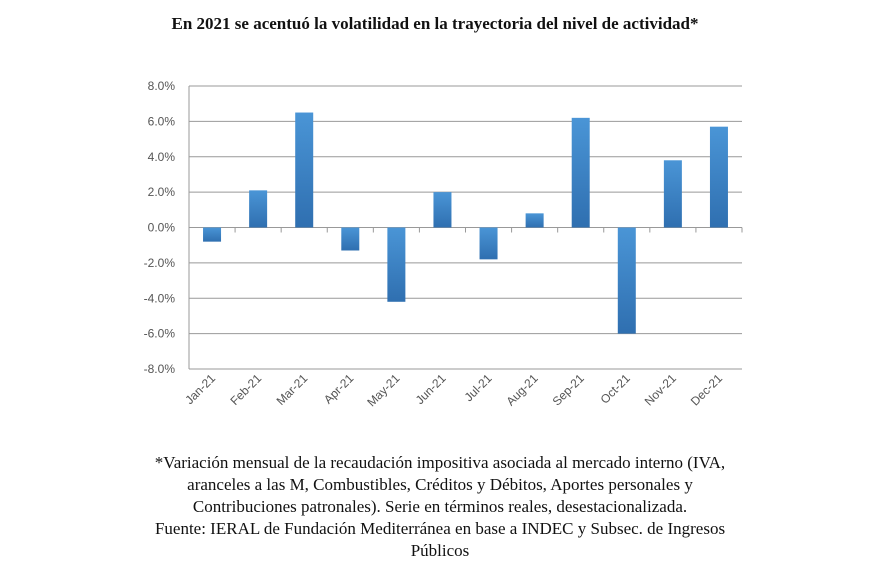  What do you see at coordinates (521, 389) in the screenshot?
I see `x-tick-label: Aug-21` at bounding box center [521, 389].